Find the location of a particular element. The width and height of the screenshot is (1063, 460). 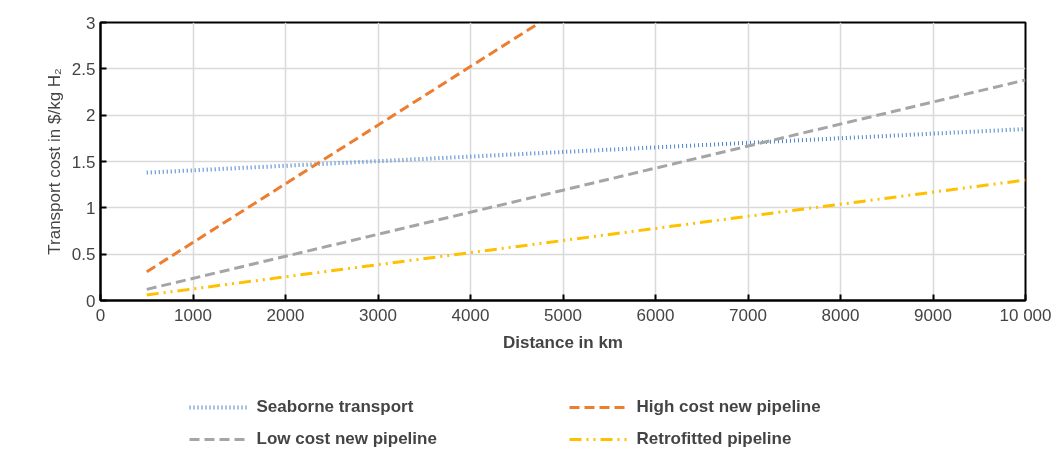

x-tick-label: 4000 is located at coordinates (470, 315).